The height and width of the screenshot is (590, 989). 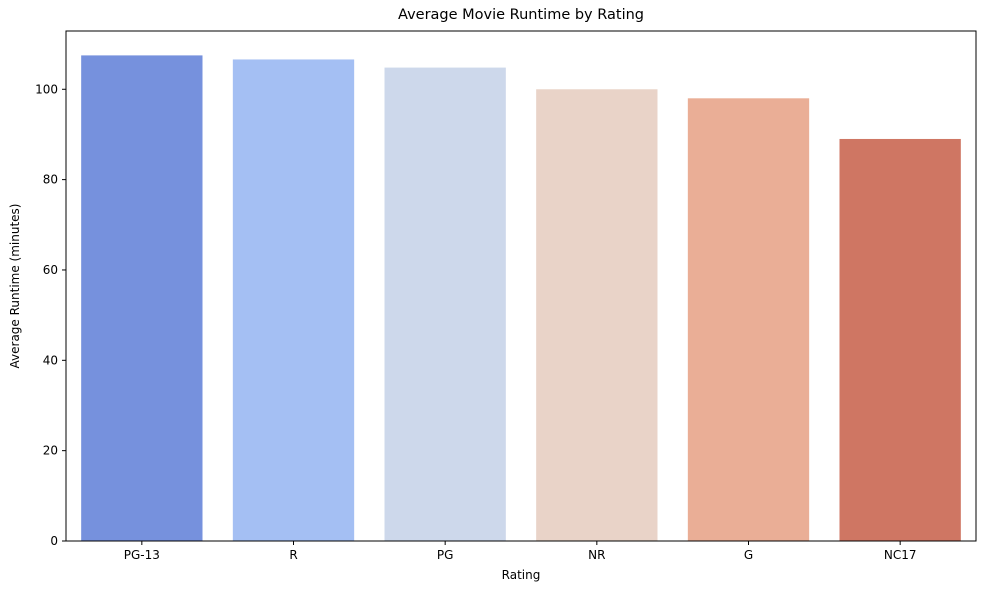 What do you see at coordinates (50, 315) in the screenshot?
I see `y-axis-ticks: 0 20 40 60 80 100` at bounding box center [50, 315].